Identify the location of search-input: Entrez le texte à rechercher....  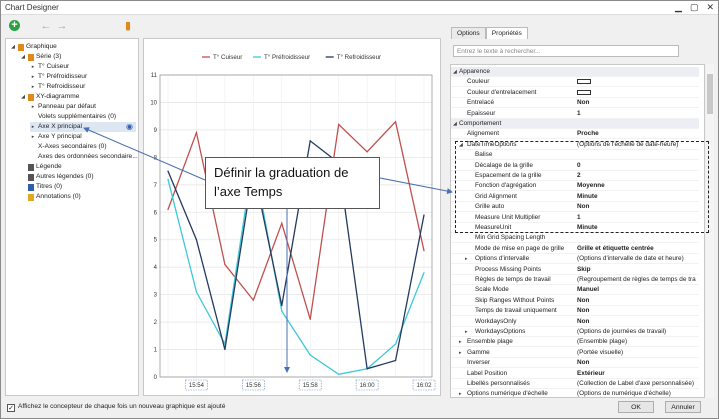
(566, 51).